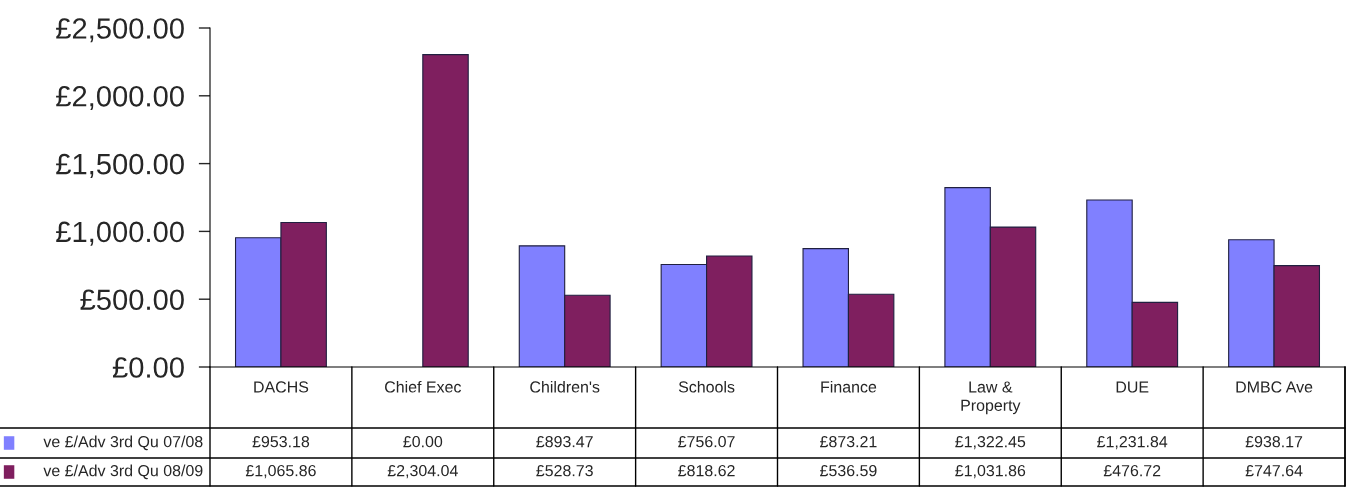 The height and width of the screenshot is (487, 1349). I want to click on data-label: £1,231.84, so click(1132, 442).